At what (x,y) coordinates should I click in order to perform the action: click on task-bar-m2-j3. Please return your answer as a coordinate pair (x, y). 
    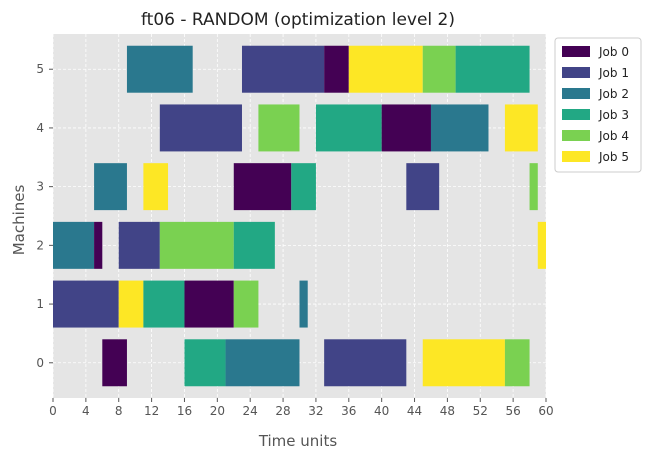
    Looking at the image, I should click on (254, 245).